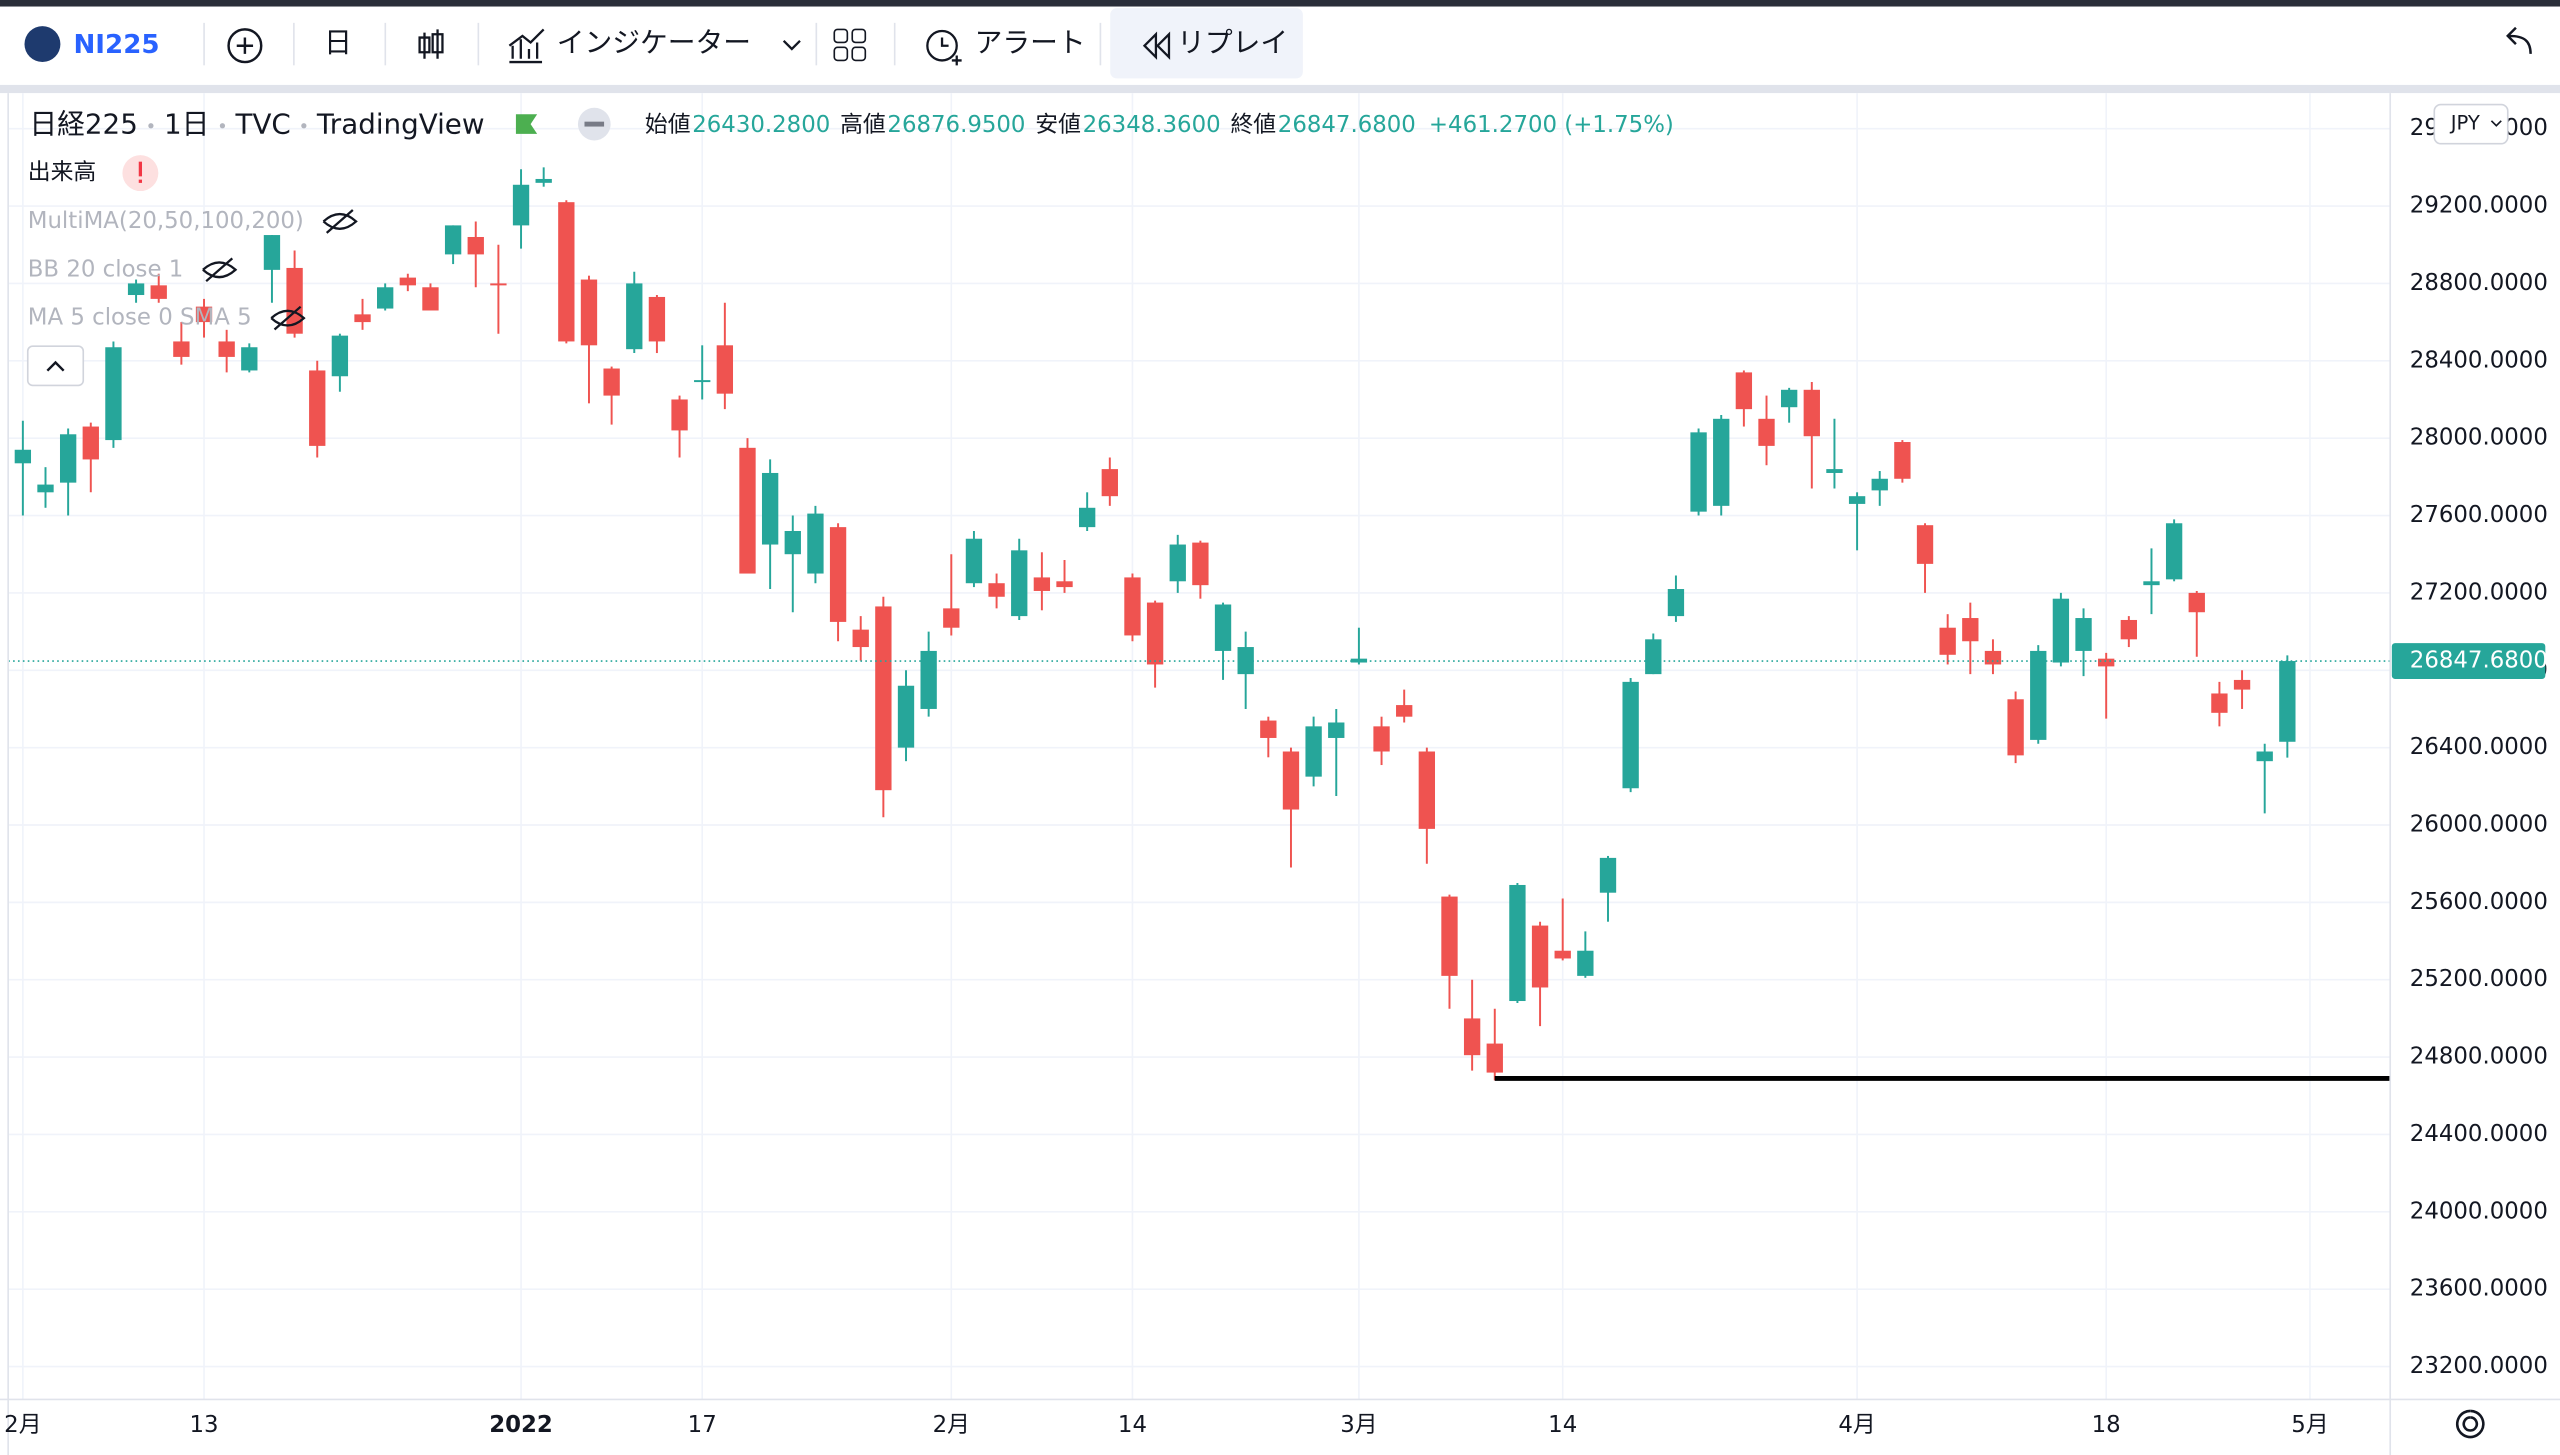 The image size is (2560, 1455). What do you see at coordinates (55, 366) in the screenshot?
I see `collapse-button` at bounding box center [55, 366].